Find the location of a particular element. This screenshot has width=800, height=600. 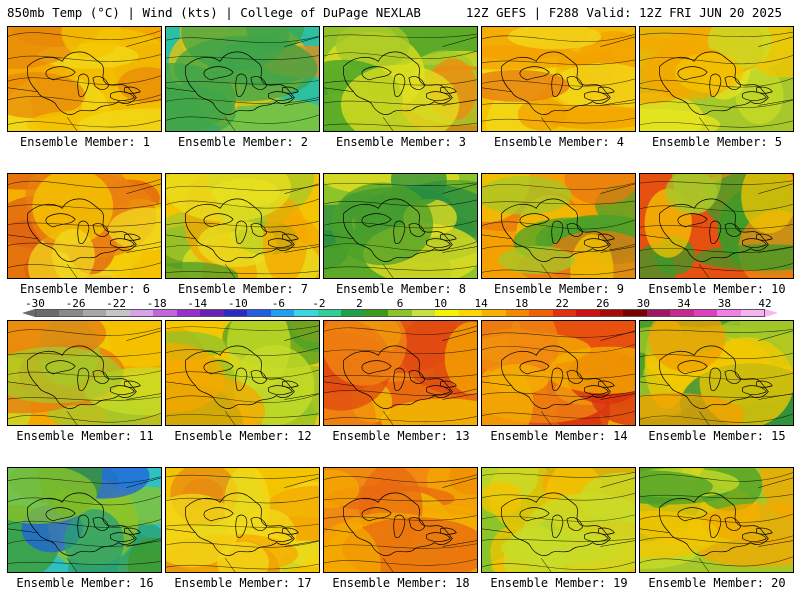

ensemble-member-label: Ensemble Member: 11 is located at coordinates (85, 436).